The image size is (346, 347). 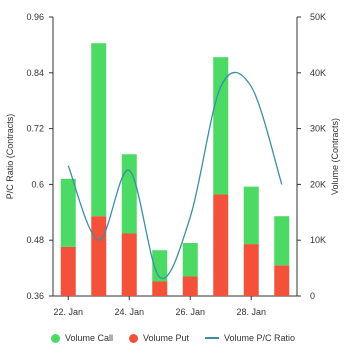 What do you see at coordinates (318, 240) in the screenshot?
I see `y-right-tick-label: 10K` at bounding box center [318, 240].